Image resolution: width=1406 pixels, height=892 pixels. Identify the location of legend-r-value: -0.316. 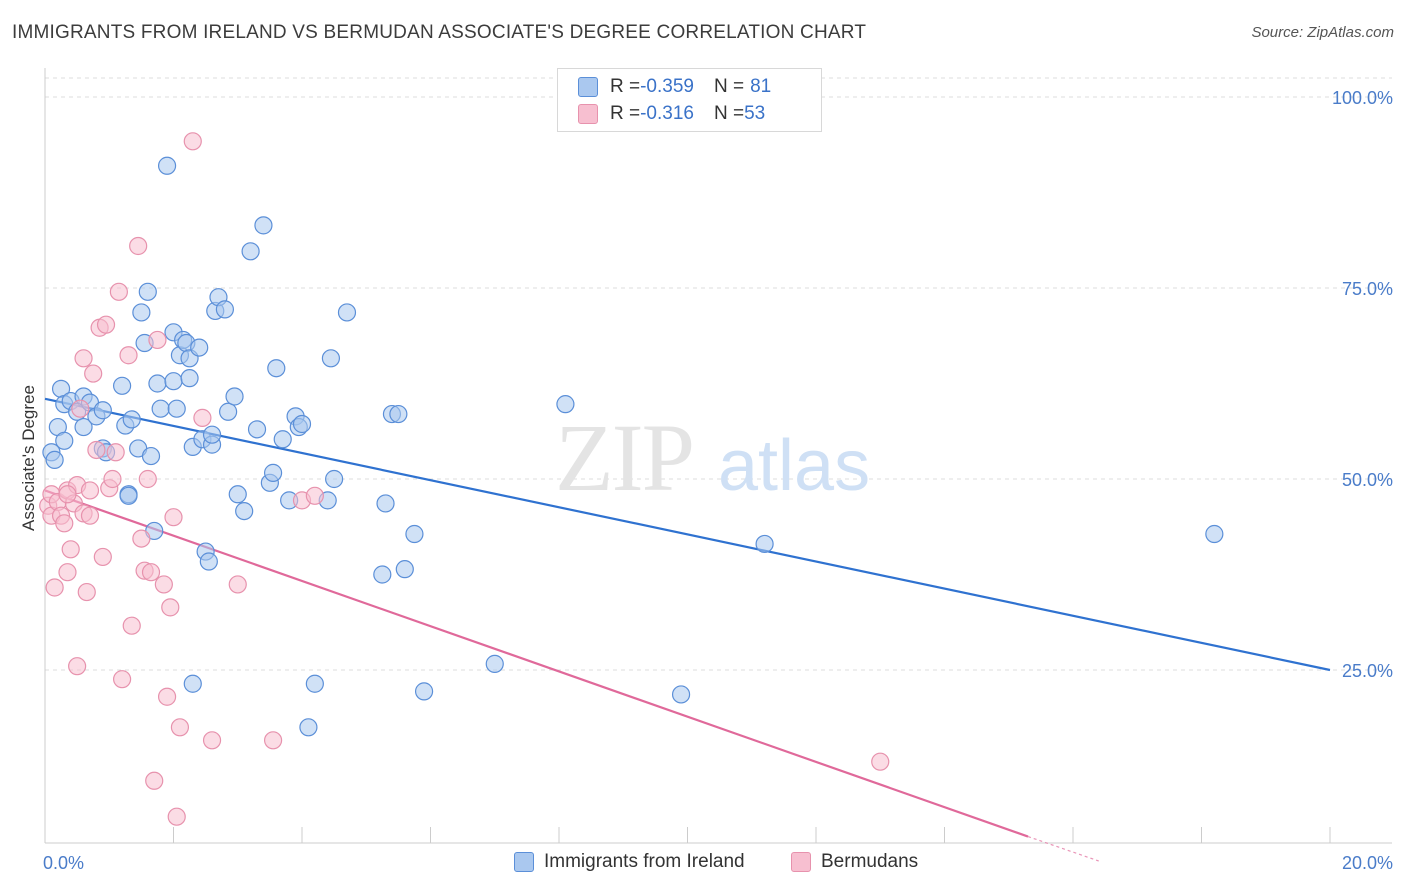
(667, 113).